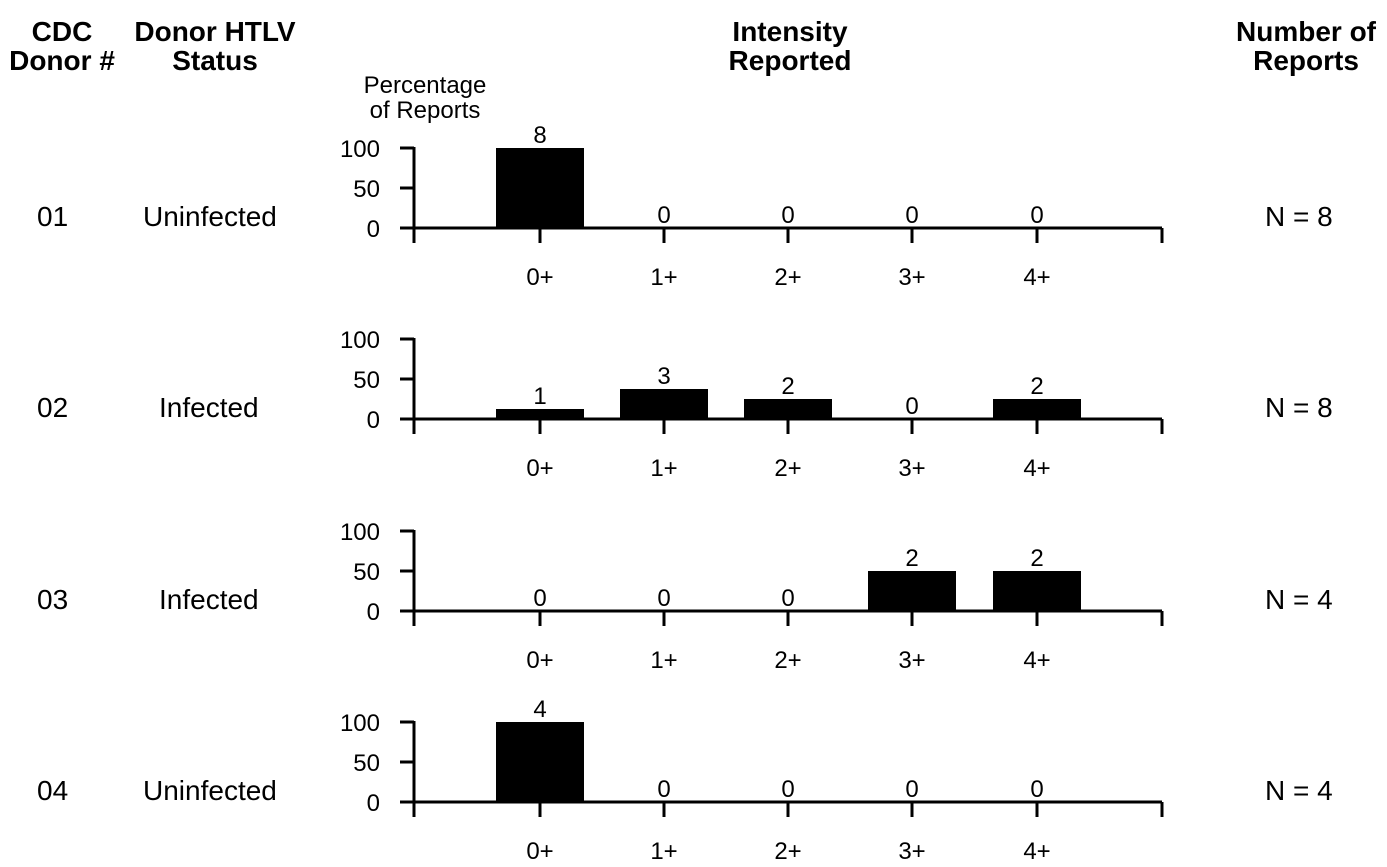  What do you see at coordinates (366, 763) in the screenshot?
I see `chart-4-y-tick-label-50: 50` at bounding box center [366, 763].